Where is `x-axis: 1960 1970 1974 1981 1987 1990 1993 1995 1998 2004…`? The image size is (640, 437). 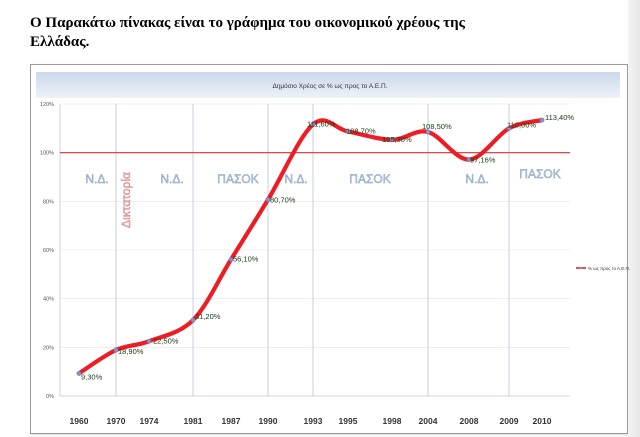
x-axis: 1960 1970 1974 1981 1987 1990 1993 1995 1998 2004… is located at coordinates (311, 421).